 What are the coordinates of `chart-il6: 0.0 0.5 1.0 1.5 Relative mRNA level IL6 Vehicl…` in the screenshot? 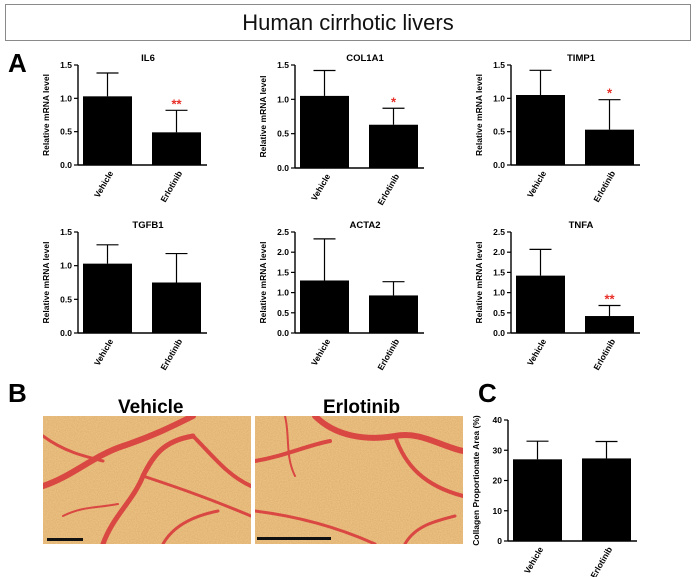 It's located at (124, 128).